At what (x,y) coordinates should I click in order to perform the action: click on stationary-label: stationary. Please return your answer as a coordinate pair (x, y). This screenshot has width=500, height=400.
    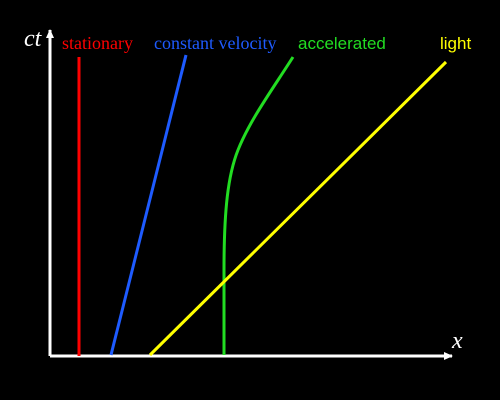
    Looking at the image, I should click on (97, 43).